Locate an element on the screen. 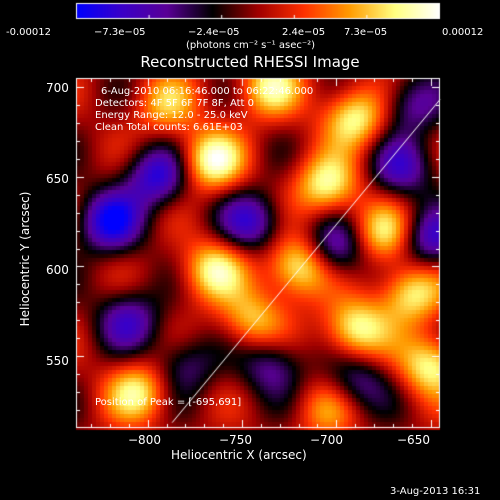 The width and height of the screenshot is (500, 500). colorbar-tick-3: 2.4e−05 is located at coordinates (304, 32).